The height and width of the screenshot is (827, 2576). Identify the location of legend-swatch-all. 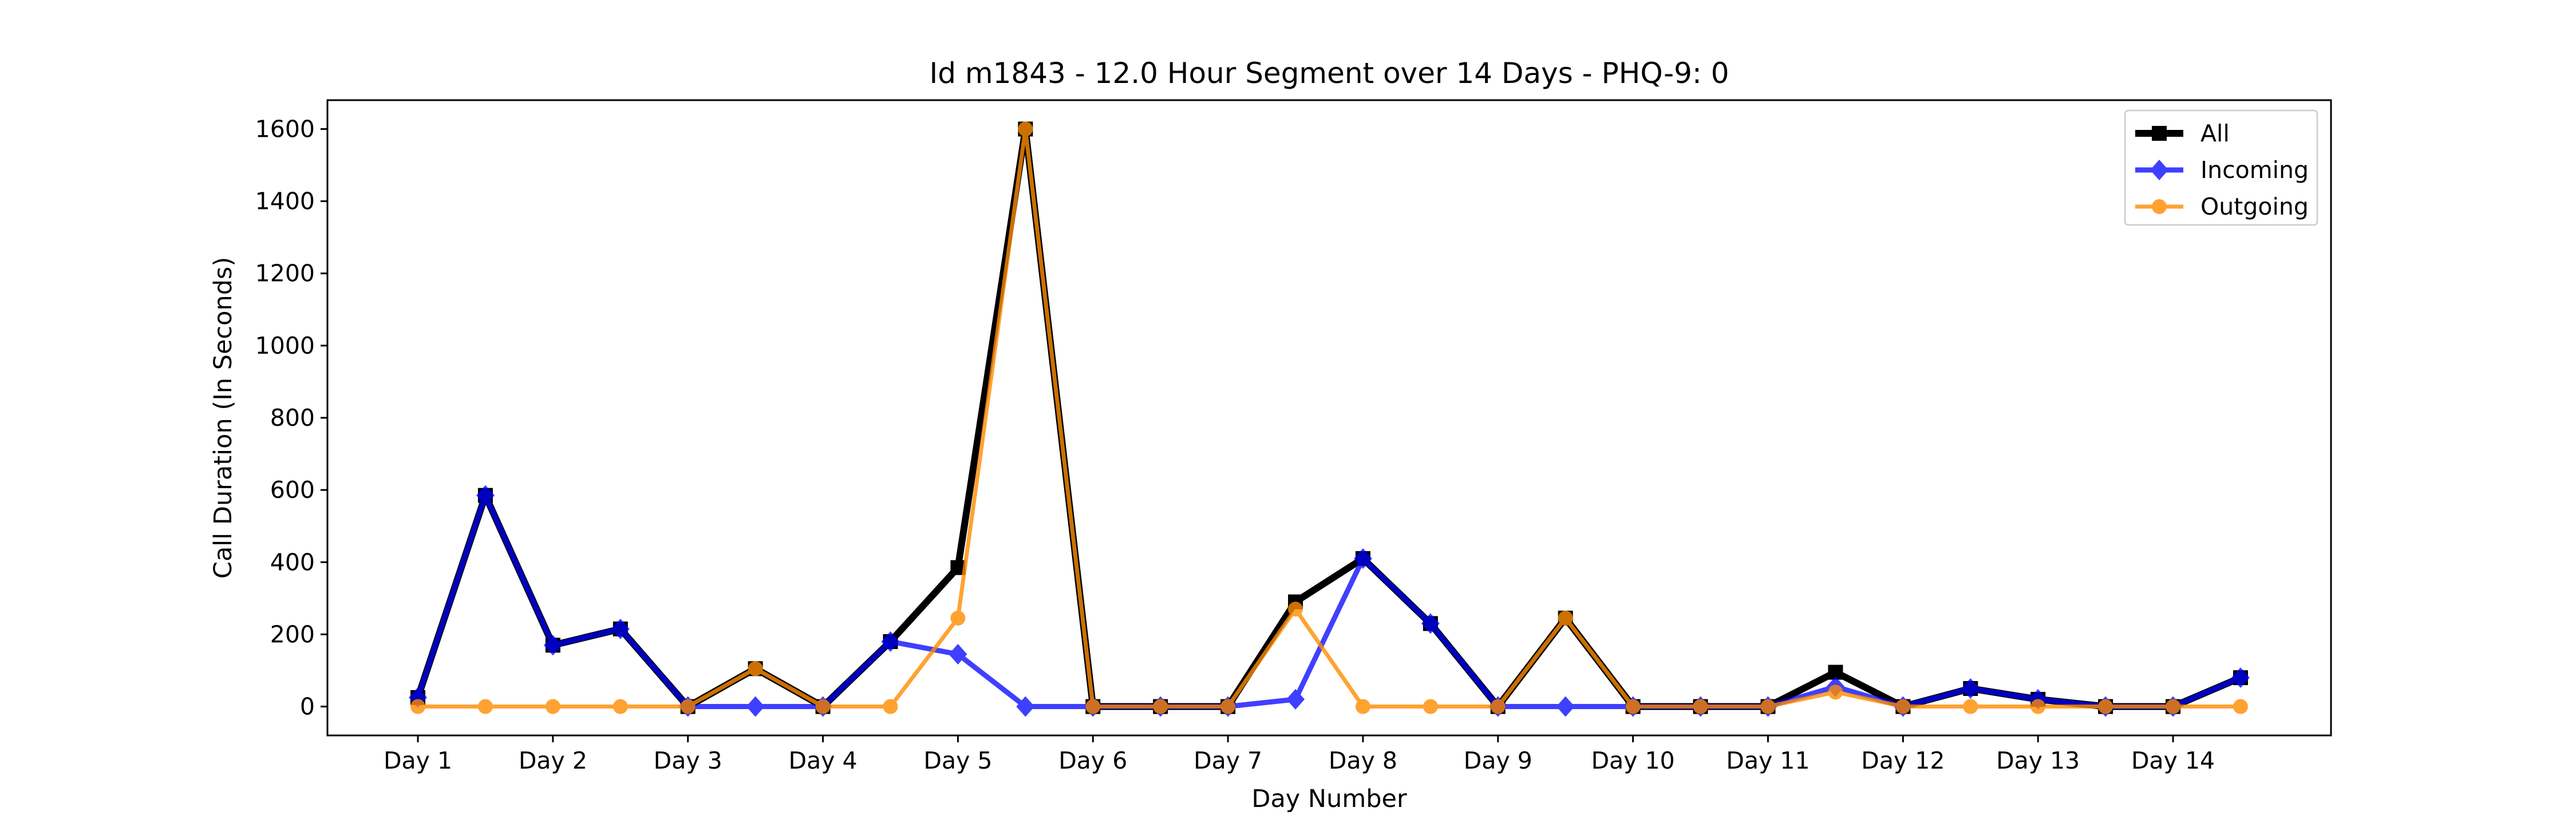
(2159, 133).